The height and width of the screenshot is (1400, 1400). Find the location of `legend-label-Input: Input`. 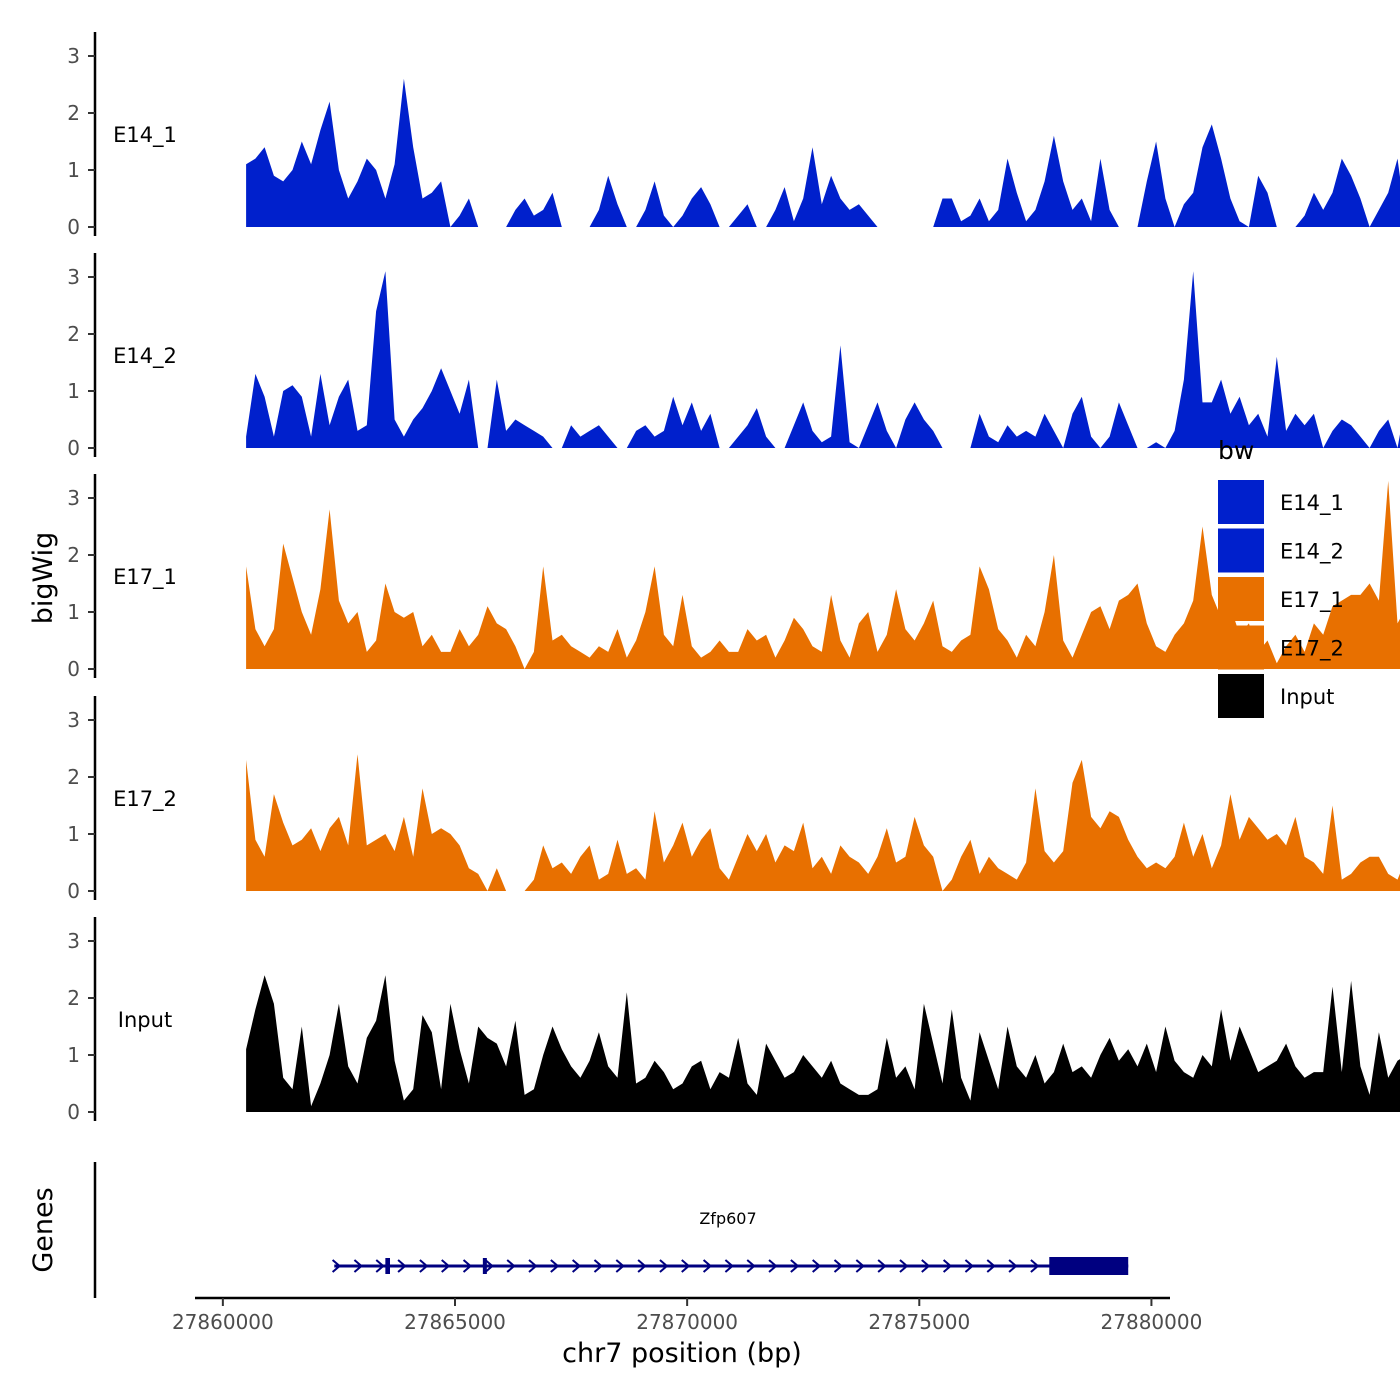

legend-label-Input: Input is located at coordinates (1307, 697).